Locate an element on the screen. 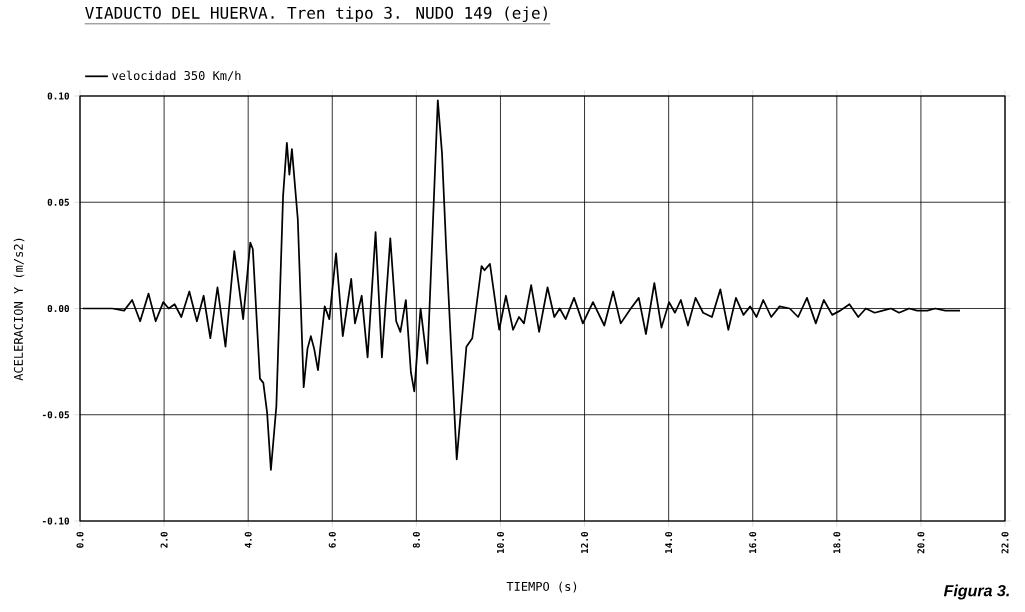  x-tick-label: 12.0 is located at coordinates (585, 542).